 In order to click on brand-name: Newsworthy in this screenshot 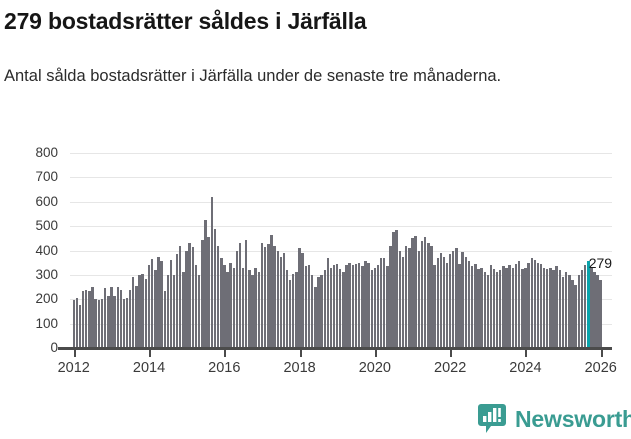, I will do `click(573, 419)`.